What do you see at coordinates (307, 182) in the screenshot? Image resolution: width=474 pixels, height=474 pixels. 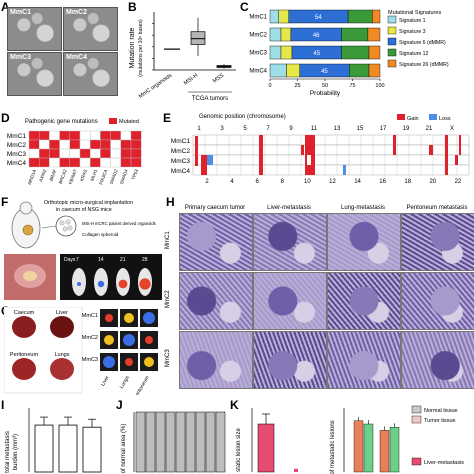 I see `chromosome-label: 10` at bounding box center [307, 182].